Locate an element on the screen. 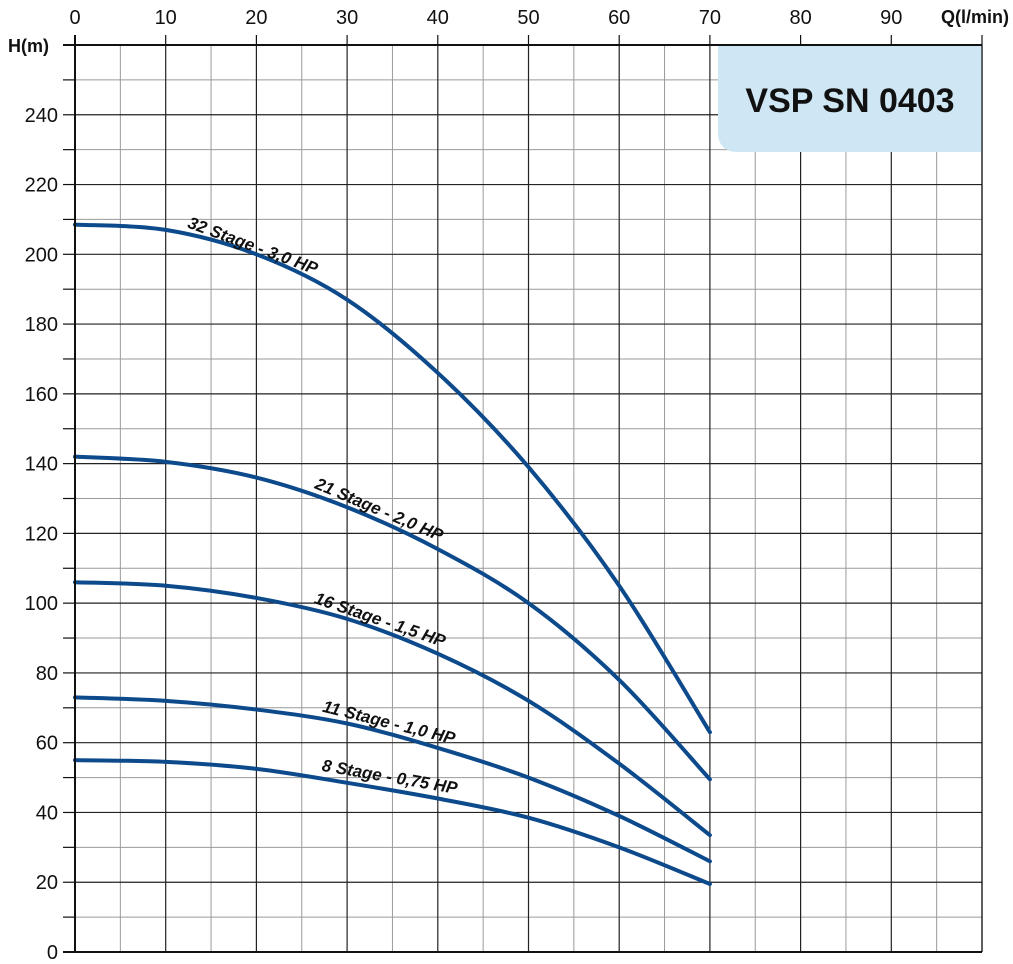 The image size is (1013, 964). y-tick-label: 0 is located at coordinates (52, 953).